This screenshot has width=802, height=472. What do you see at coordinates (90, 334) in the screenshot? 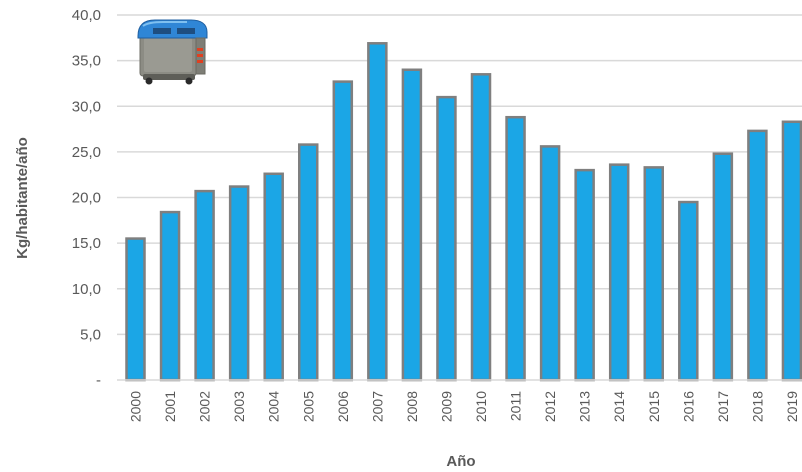
I see `y-tick-label: 5,0` at bounding box center [90, 334].